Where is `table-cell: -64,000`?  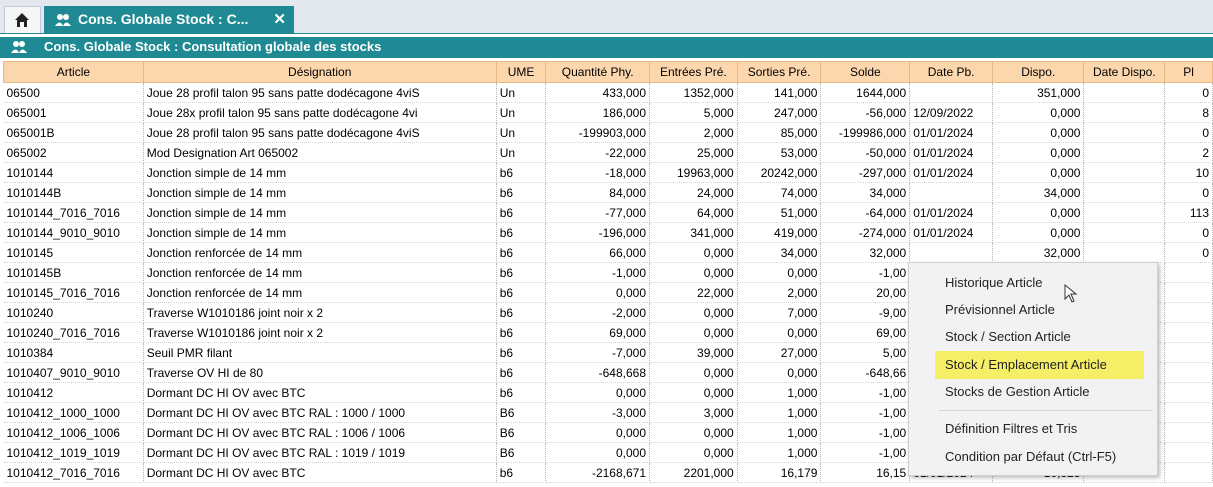
table-cell: -64,000 is located at coordinates (865, 212).